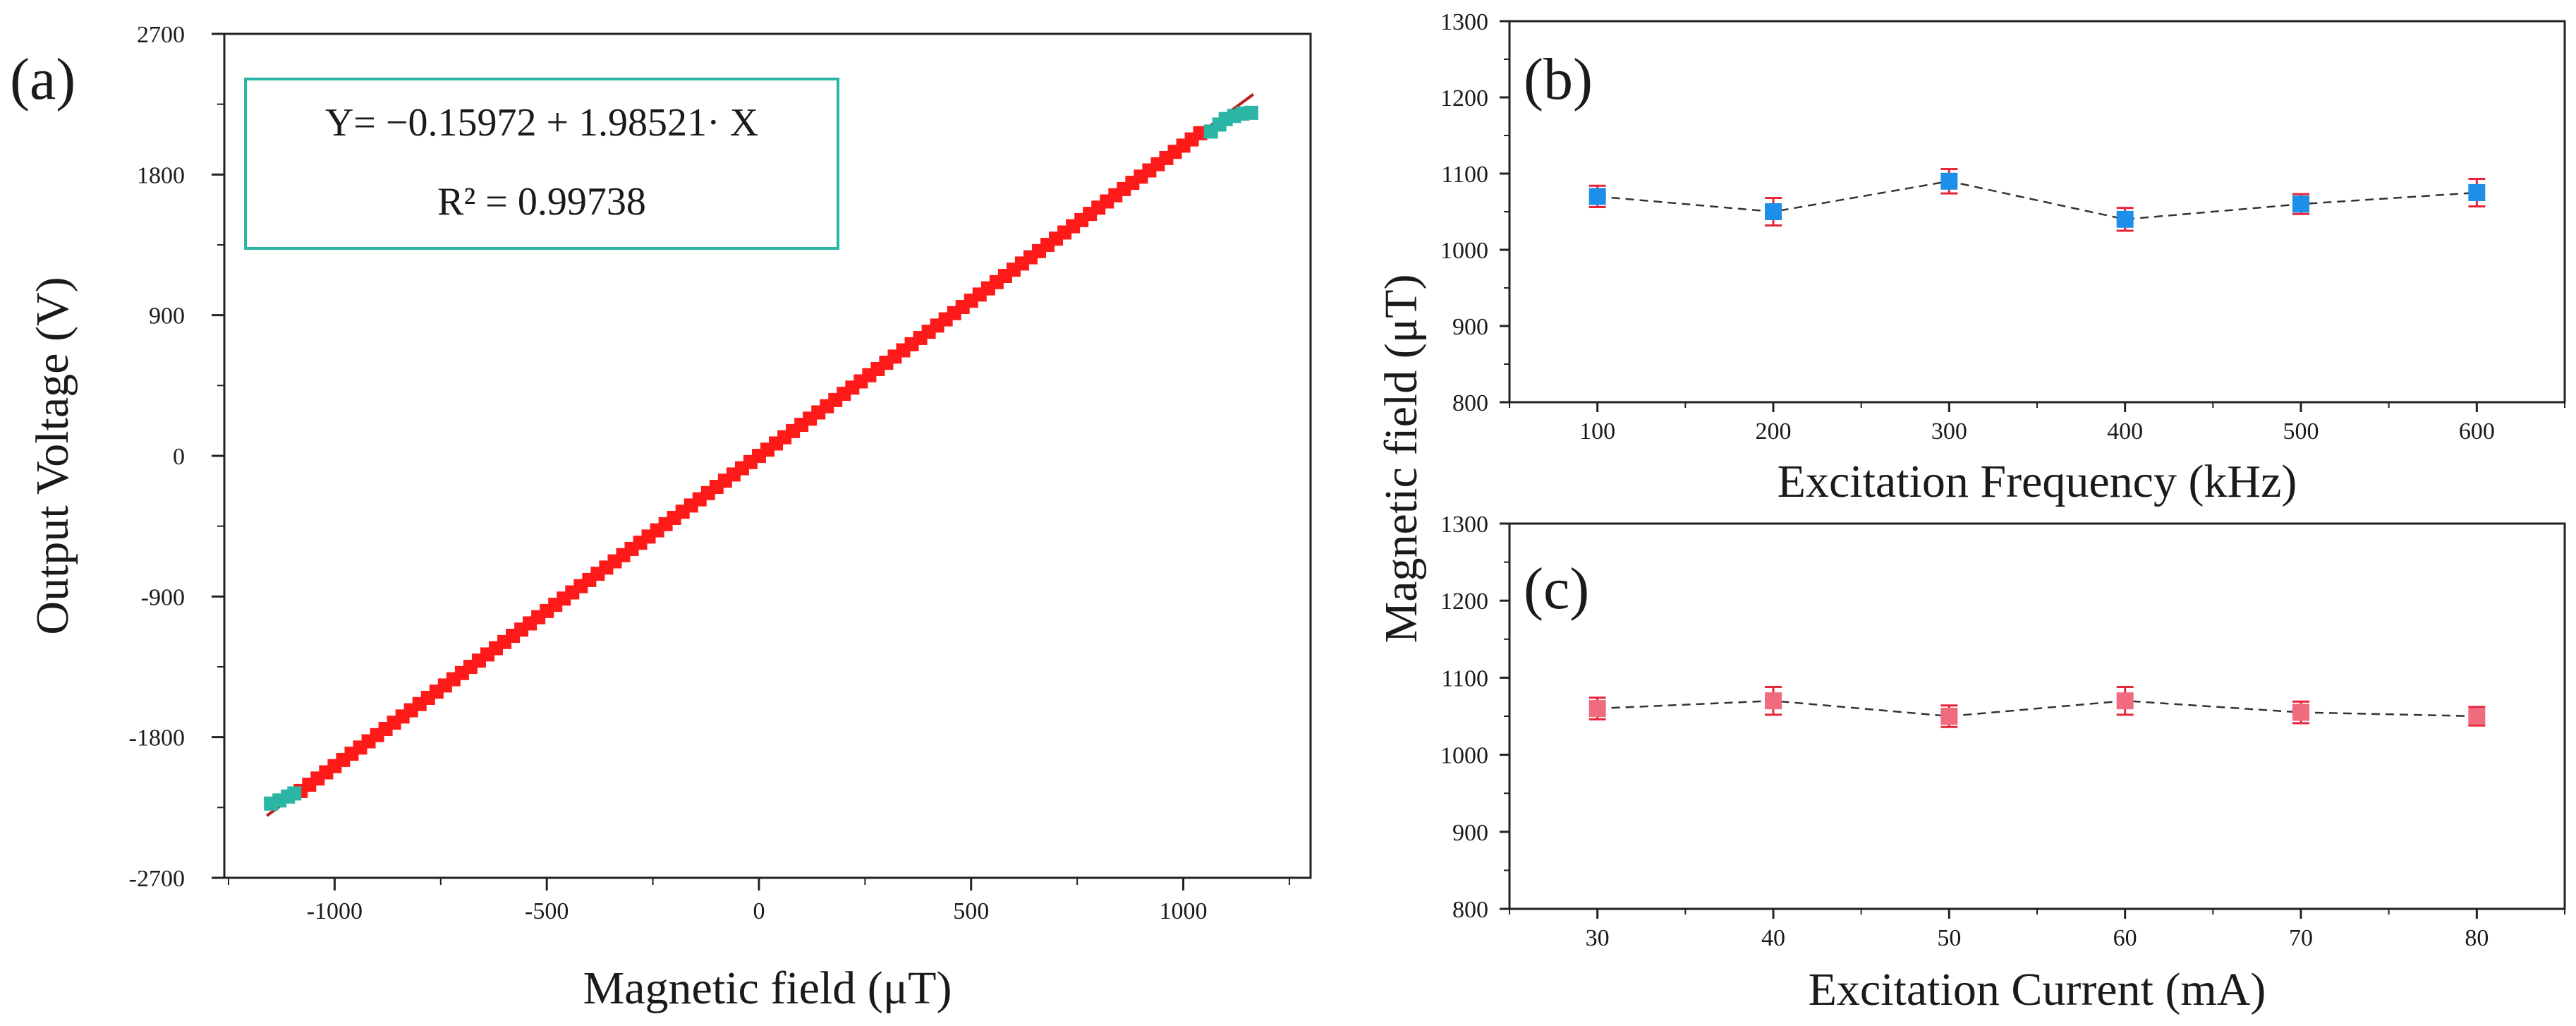 The width and height of the screenshot is (2576, 1026). I want to click on data-layer-b, so click(2037, 200).